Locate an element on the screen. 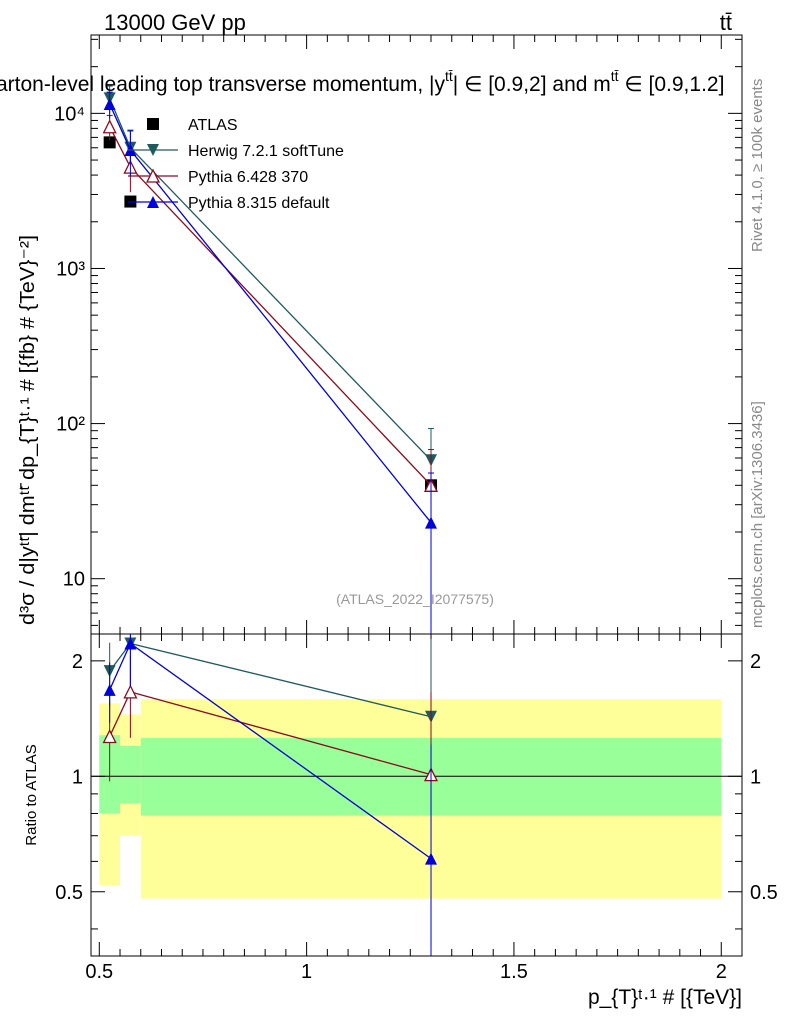 The height and width of the screenshot is (1029, 786). mcplots-label: mcplots.cern.ch [arXiv:1306.3436] is located at coordinates (757, 514).